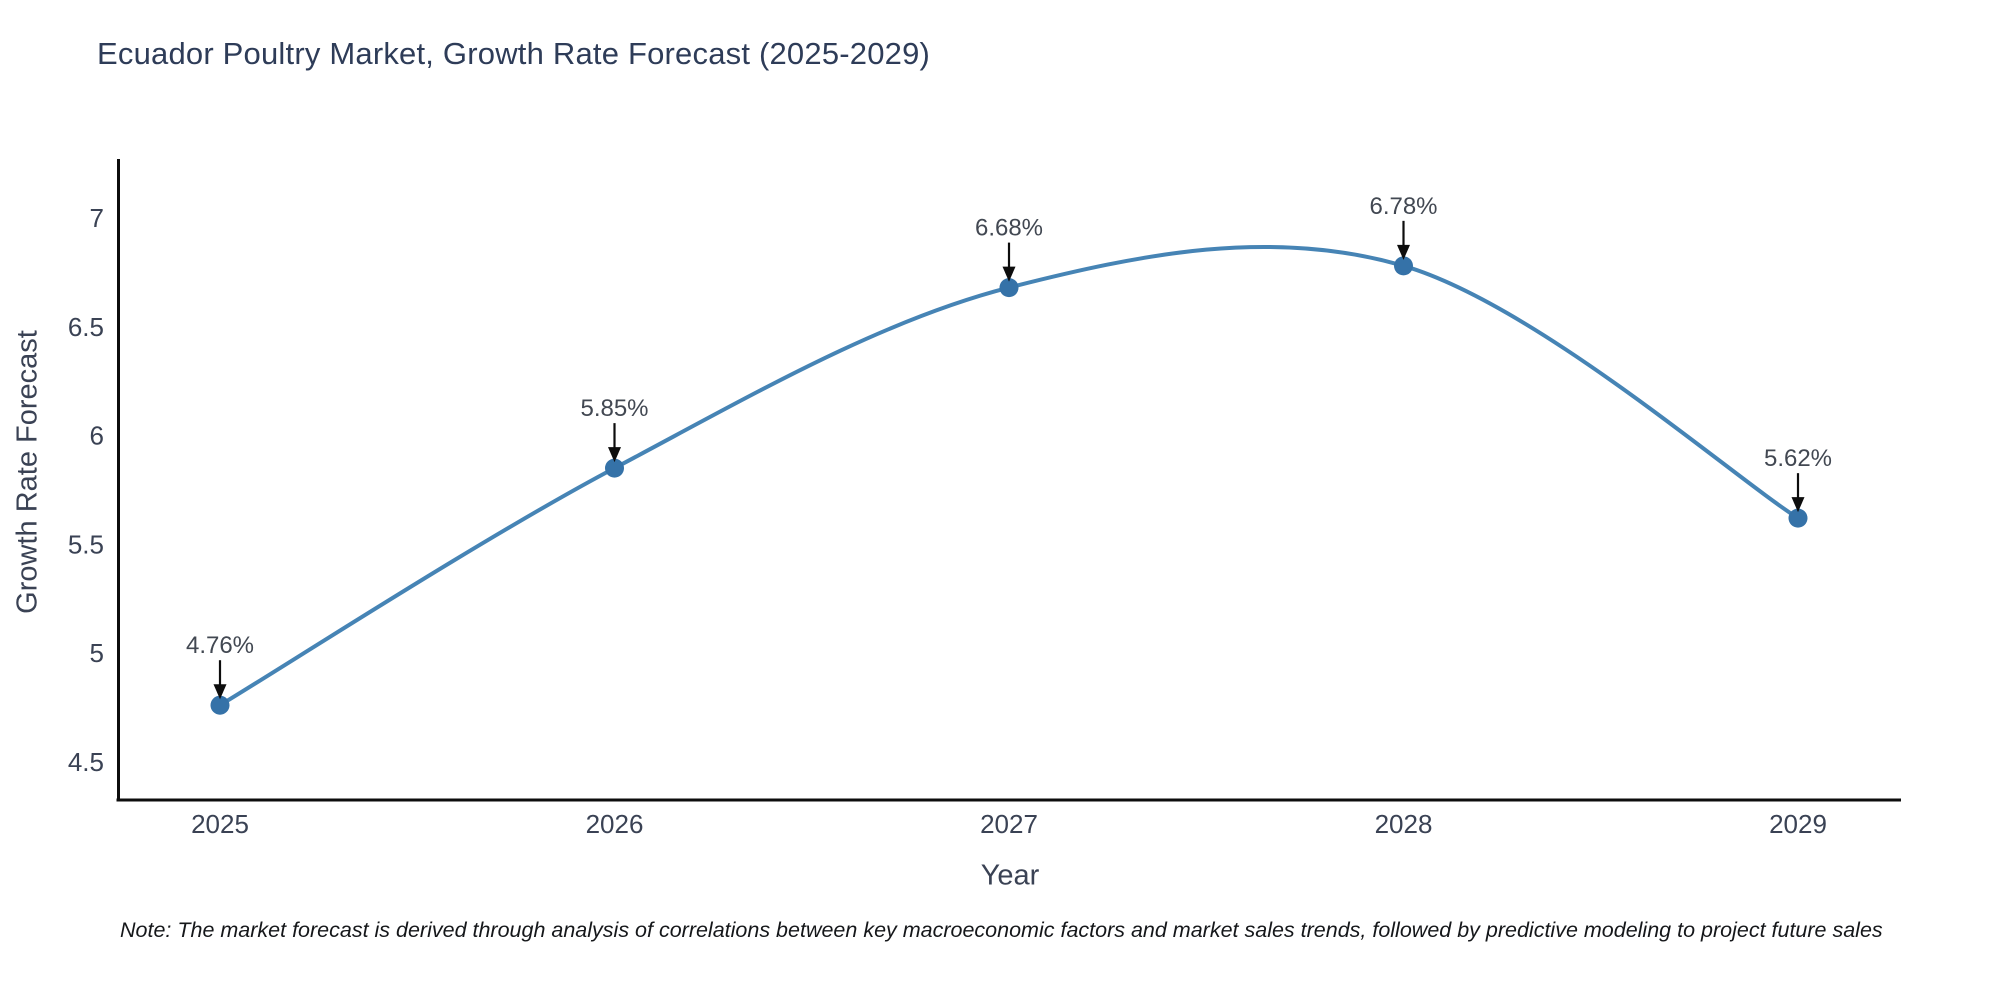 The image size is (2000, 1000). What do you see at coordinates (1009, 824) in the screenshot?
I see `x-tick-label: 2027` at bounding box center [1009, 824].